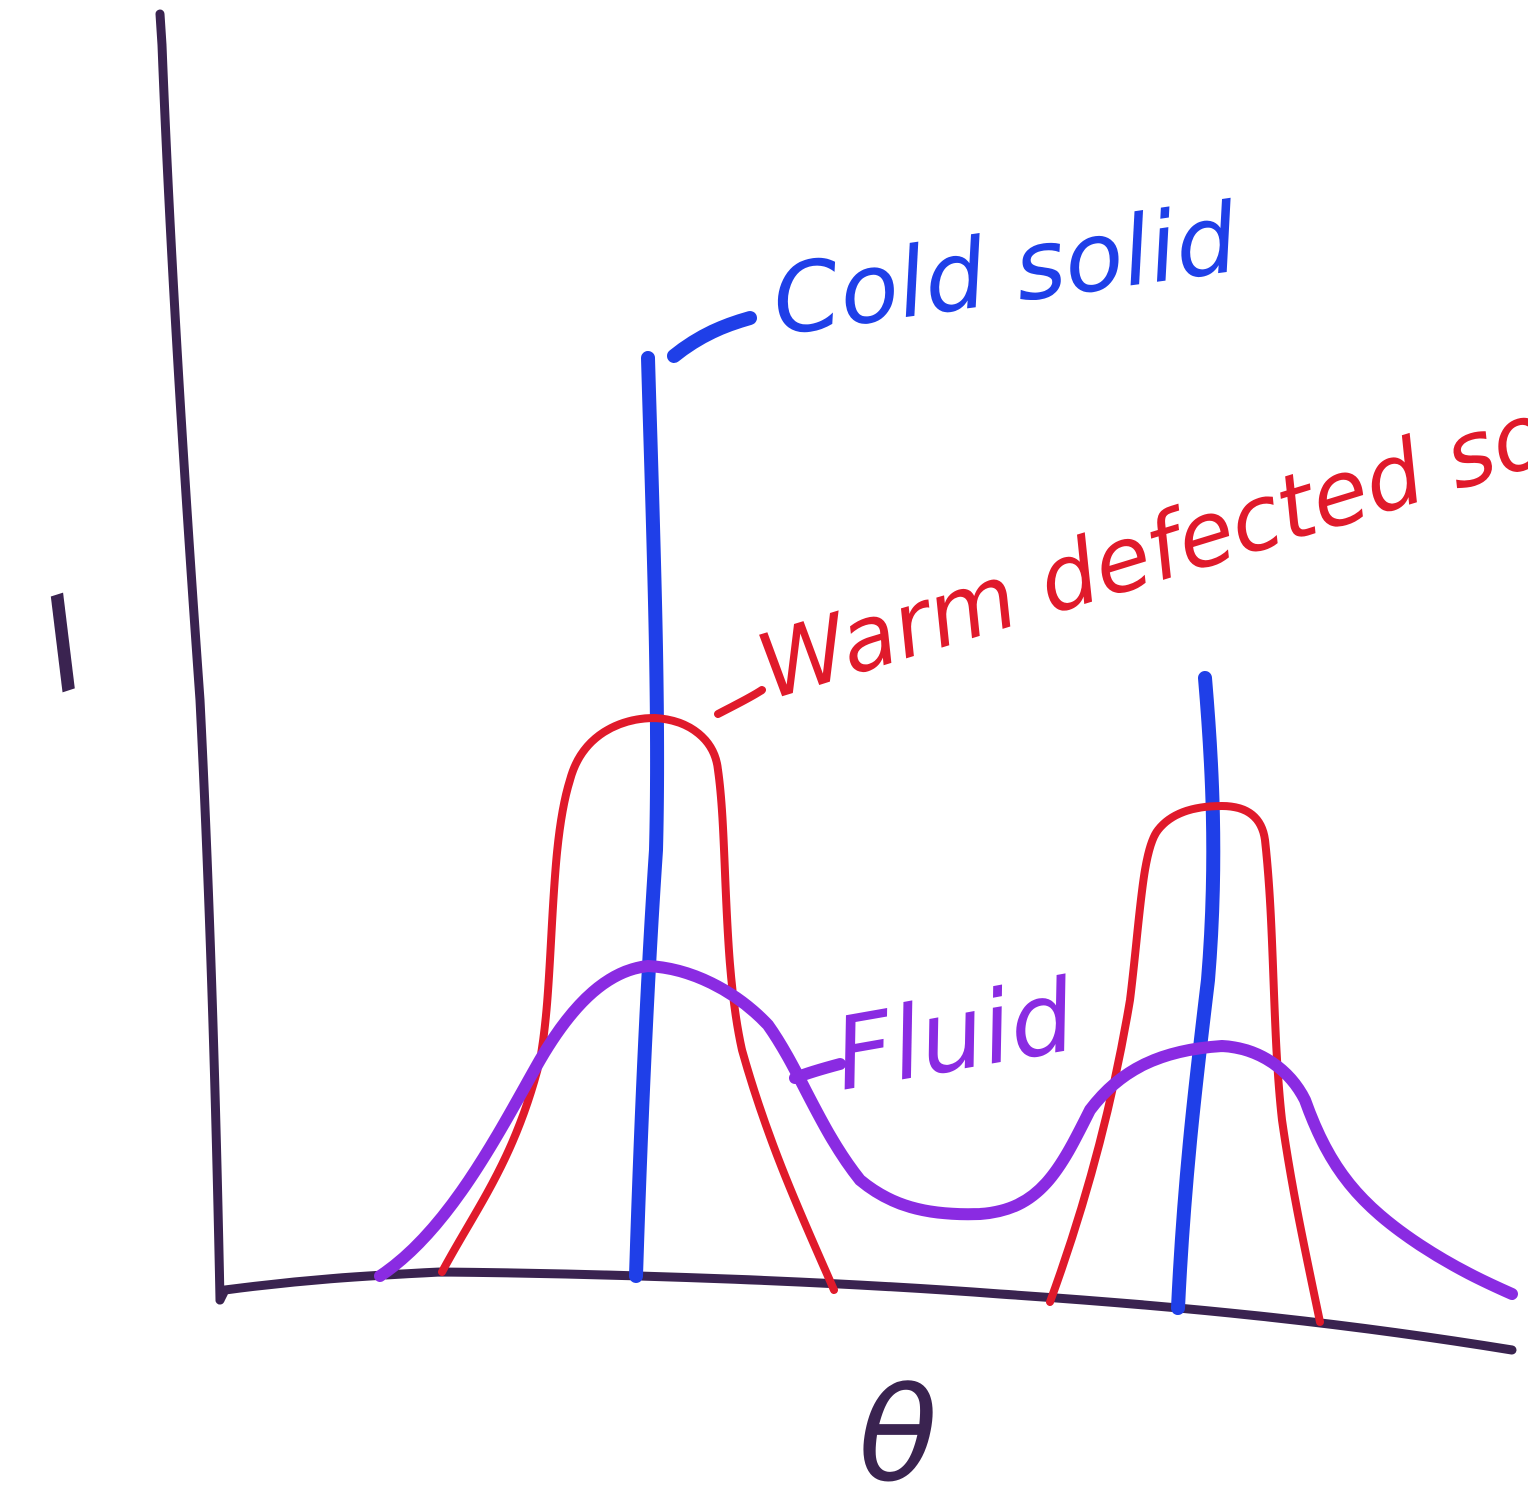 Image resolution: width=1528 pixels, height=1500 pixels. Describe the element at coordinates (817, 1071) in the screenshot. I see `fluid-leader` at that location.